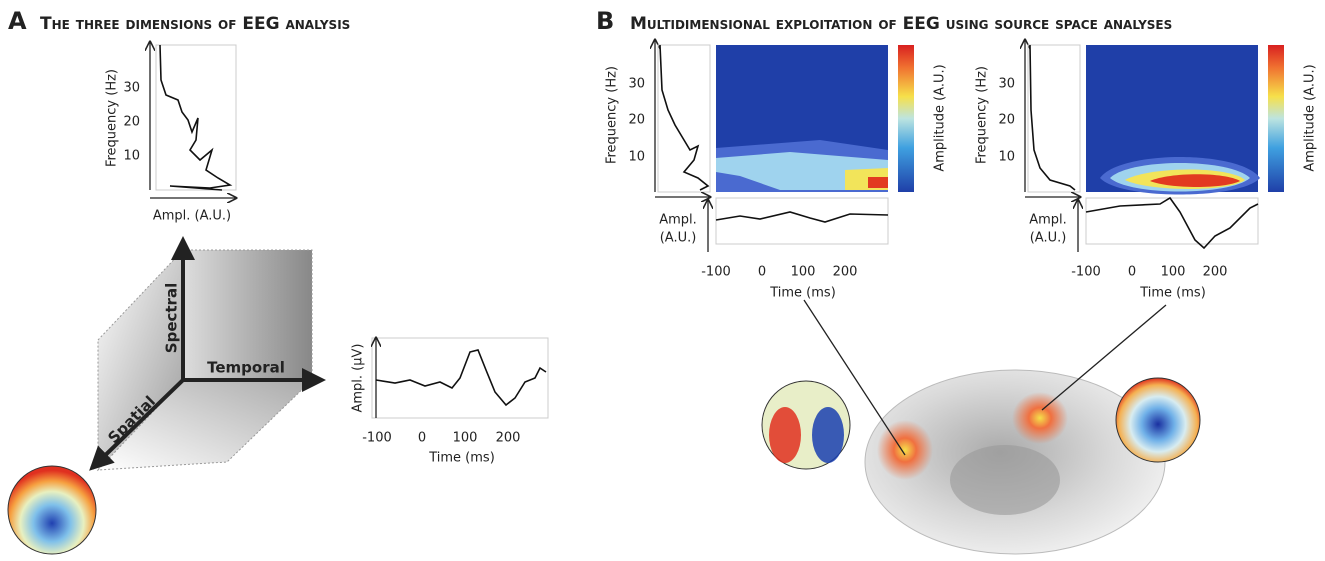 This screenshot has height=561, width=1325. I want to click on three-axes: Spectral Temporal Spatial, so click(166, 395).